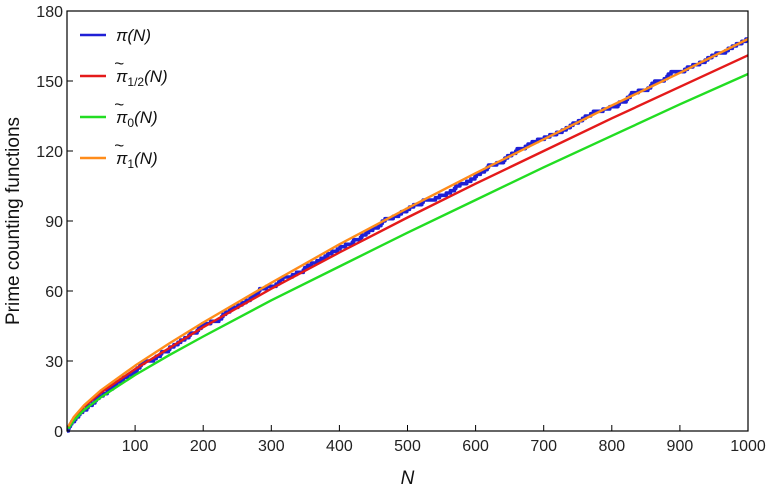  What do you see at coordinates (407, 446) in the screenshot?
I see `x-tick-label: 500` at bounding box center [407, 446].